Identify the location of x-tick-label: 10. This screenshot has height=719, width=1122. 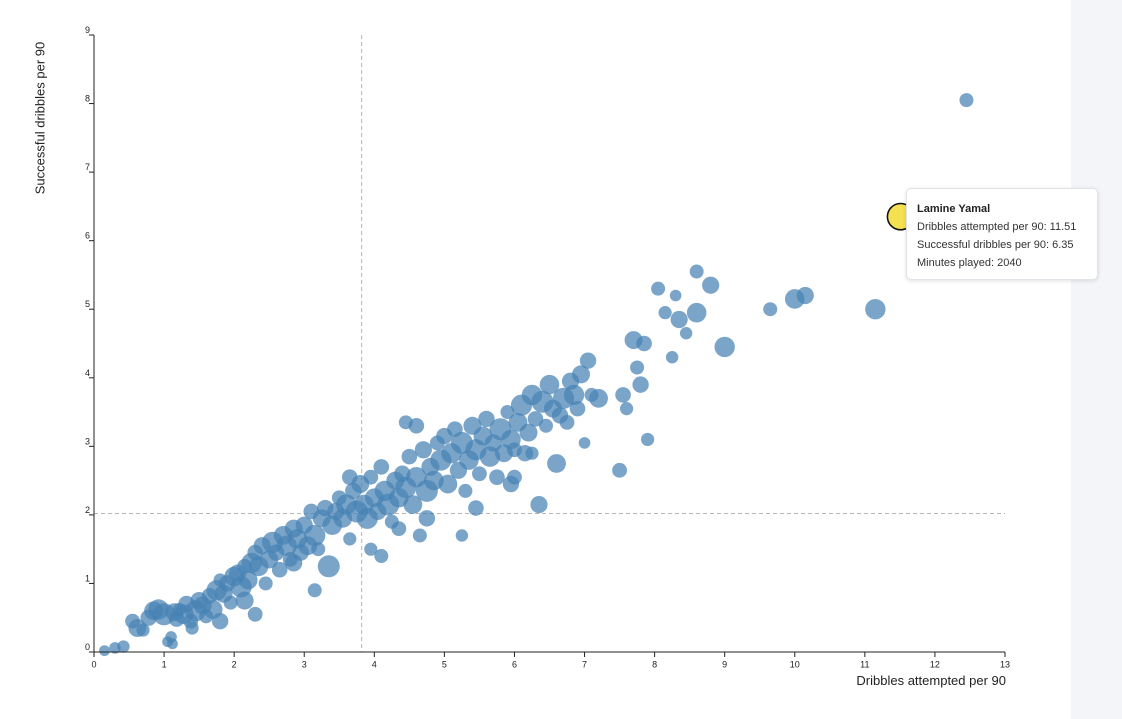
(795, 664).